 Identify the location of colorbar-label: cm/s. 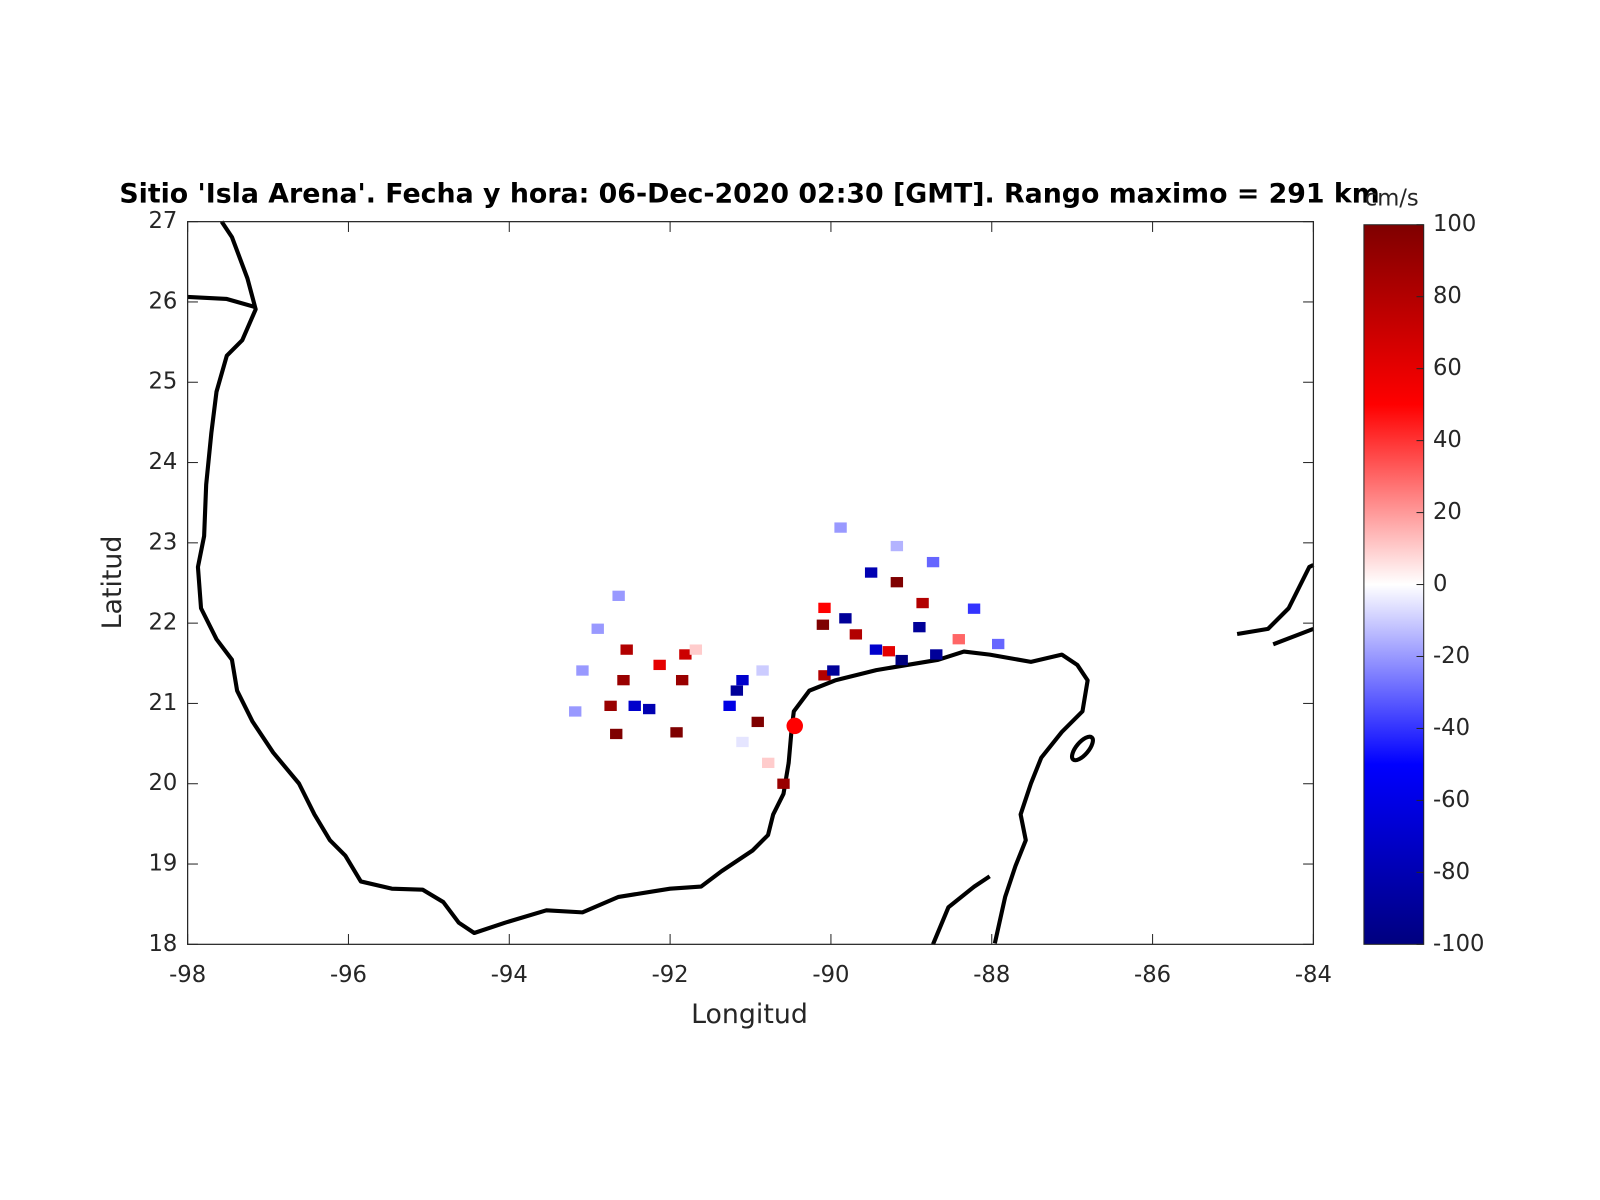
(1392, 198).